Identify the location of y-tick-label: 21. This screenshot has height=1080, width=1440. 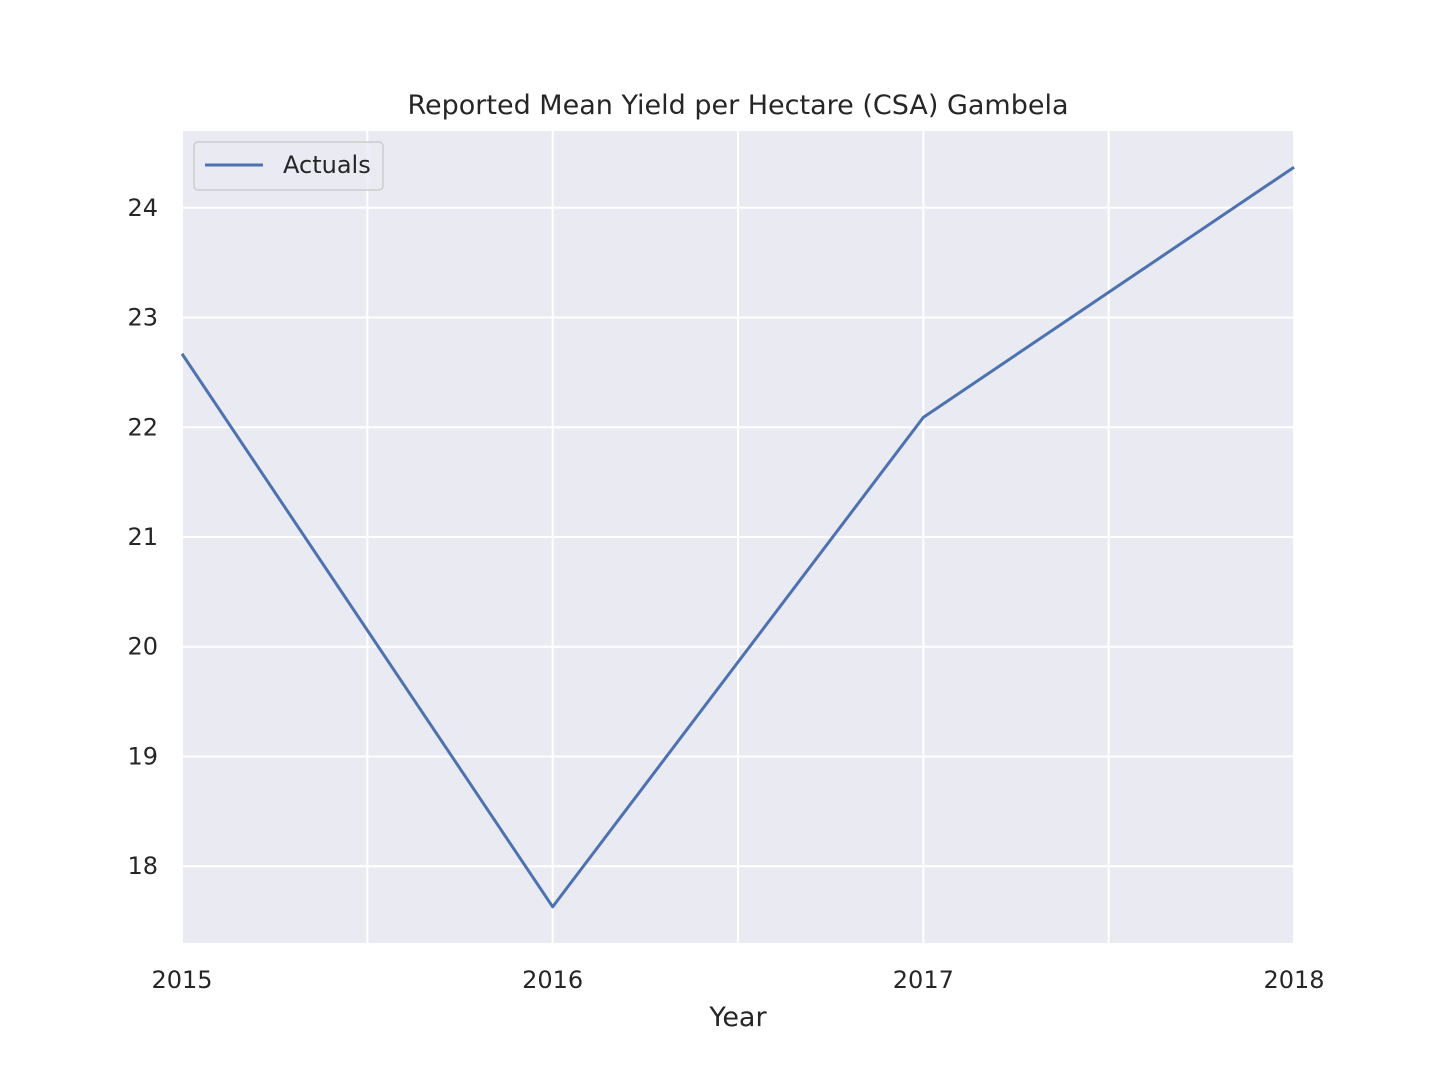
(142, 537).